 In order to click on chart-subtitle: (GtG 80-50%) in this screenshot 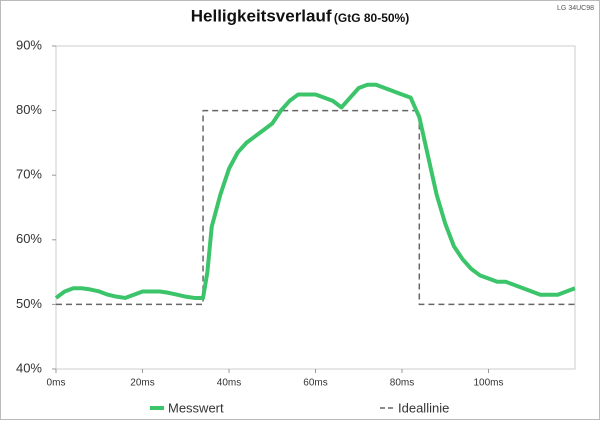, I will do `click(371, 18)`.